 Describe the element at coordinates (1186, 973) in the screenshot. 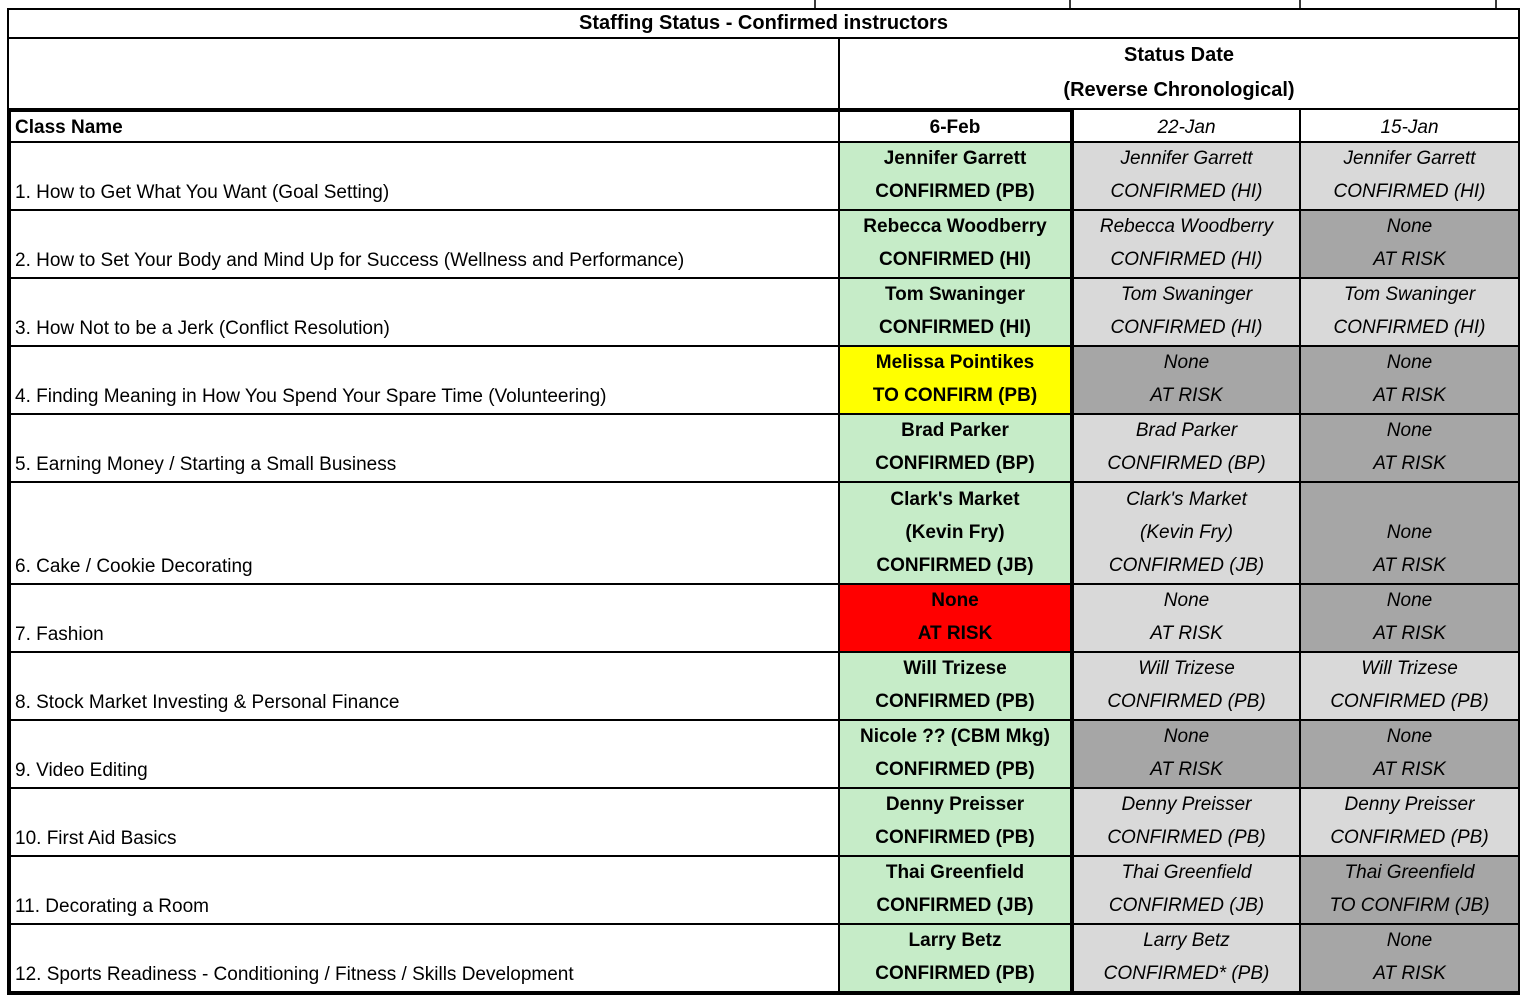

I see `status-line: CONFIRMED* (PB)` at that location.